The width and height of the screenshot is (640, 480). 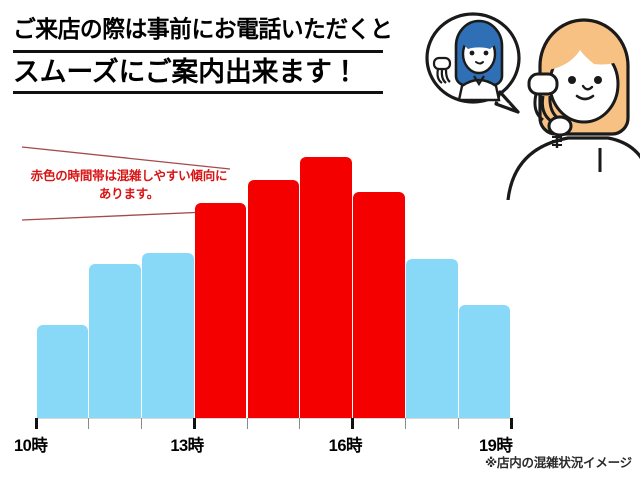 What do you see at coordinates (198, 51) in the screenshot?
I see `headline-rule-top` at bounding box center [198, 51].